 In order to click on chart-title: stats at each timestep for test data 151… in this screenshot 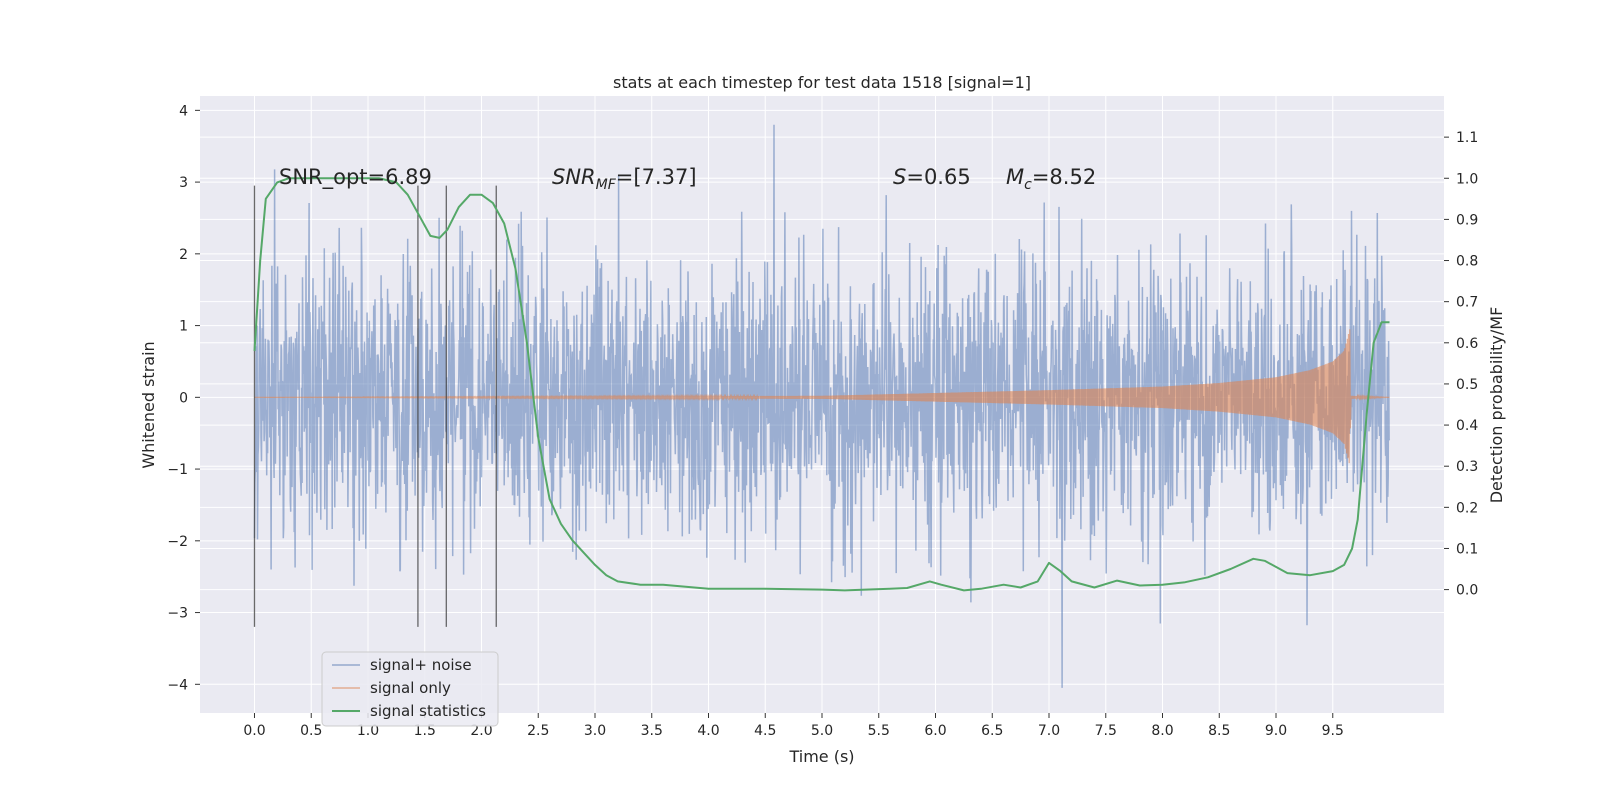, I will do `click(822, 82)`.